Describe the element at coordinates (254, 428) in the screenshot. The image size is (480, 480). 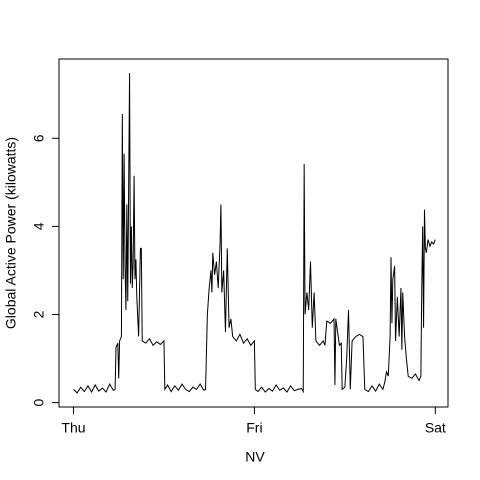
I see `x-tick-label: Fri` at that location.